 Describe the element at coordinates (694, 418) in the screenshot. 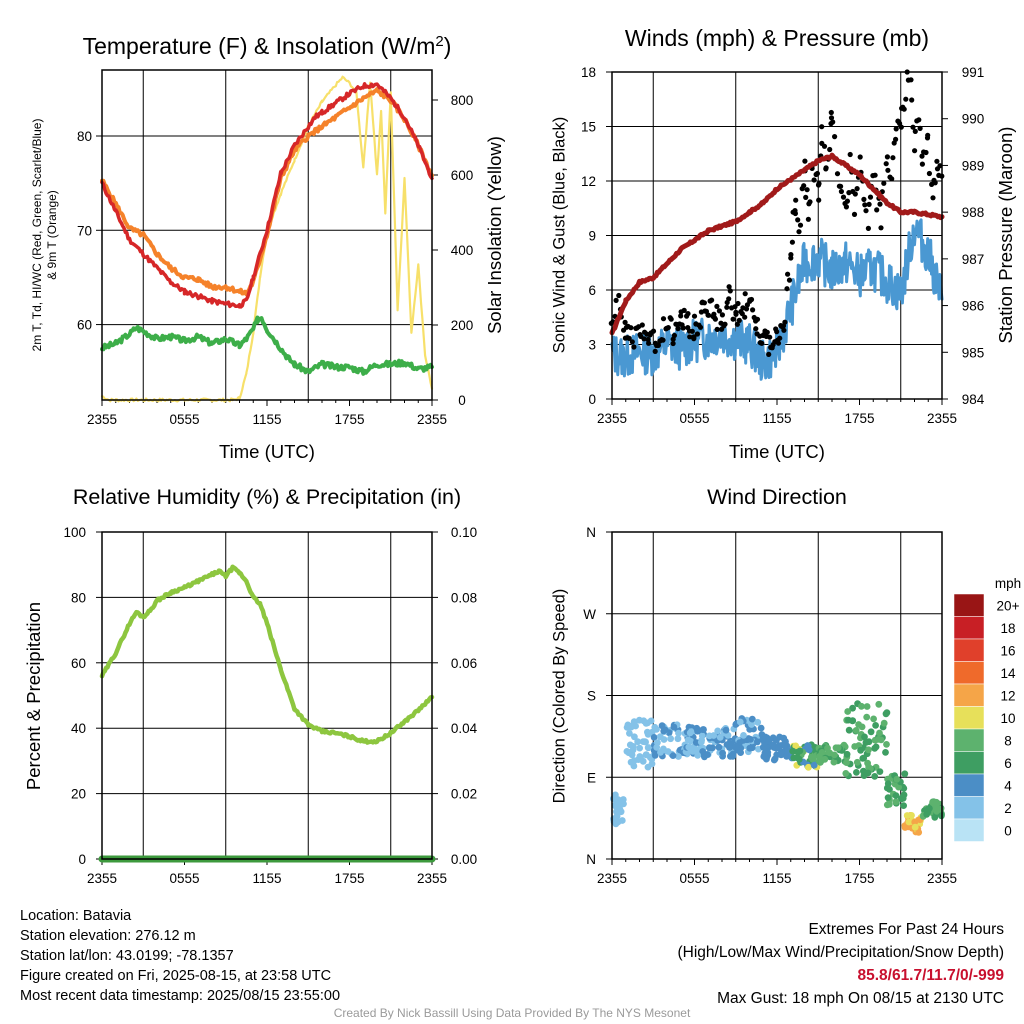

I see `wind-xtick-label: 0555` at that location.